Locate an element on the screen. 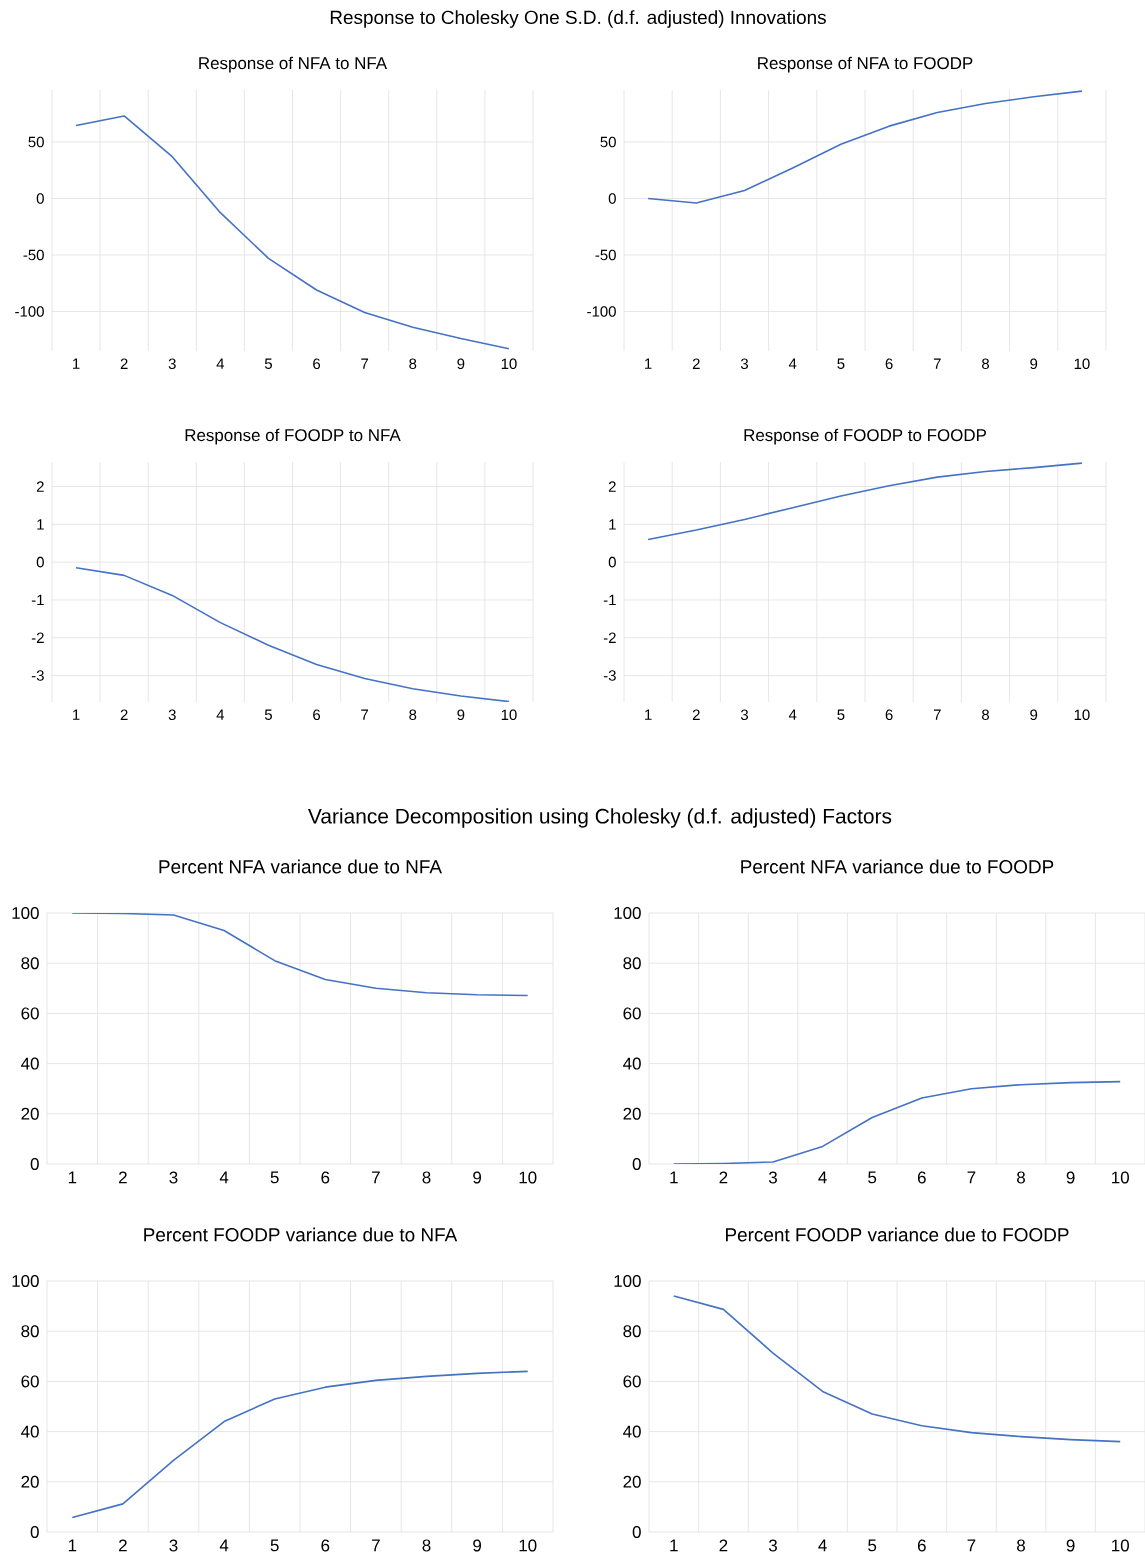  chart-title: Percent FOODP variance due to FOODP is located at coordinates (897, 1234).